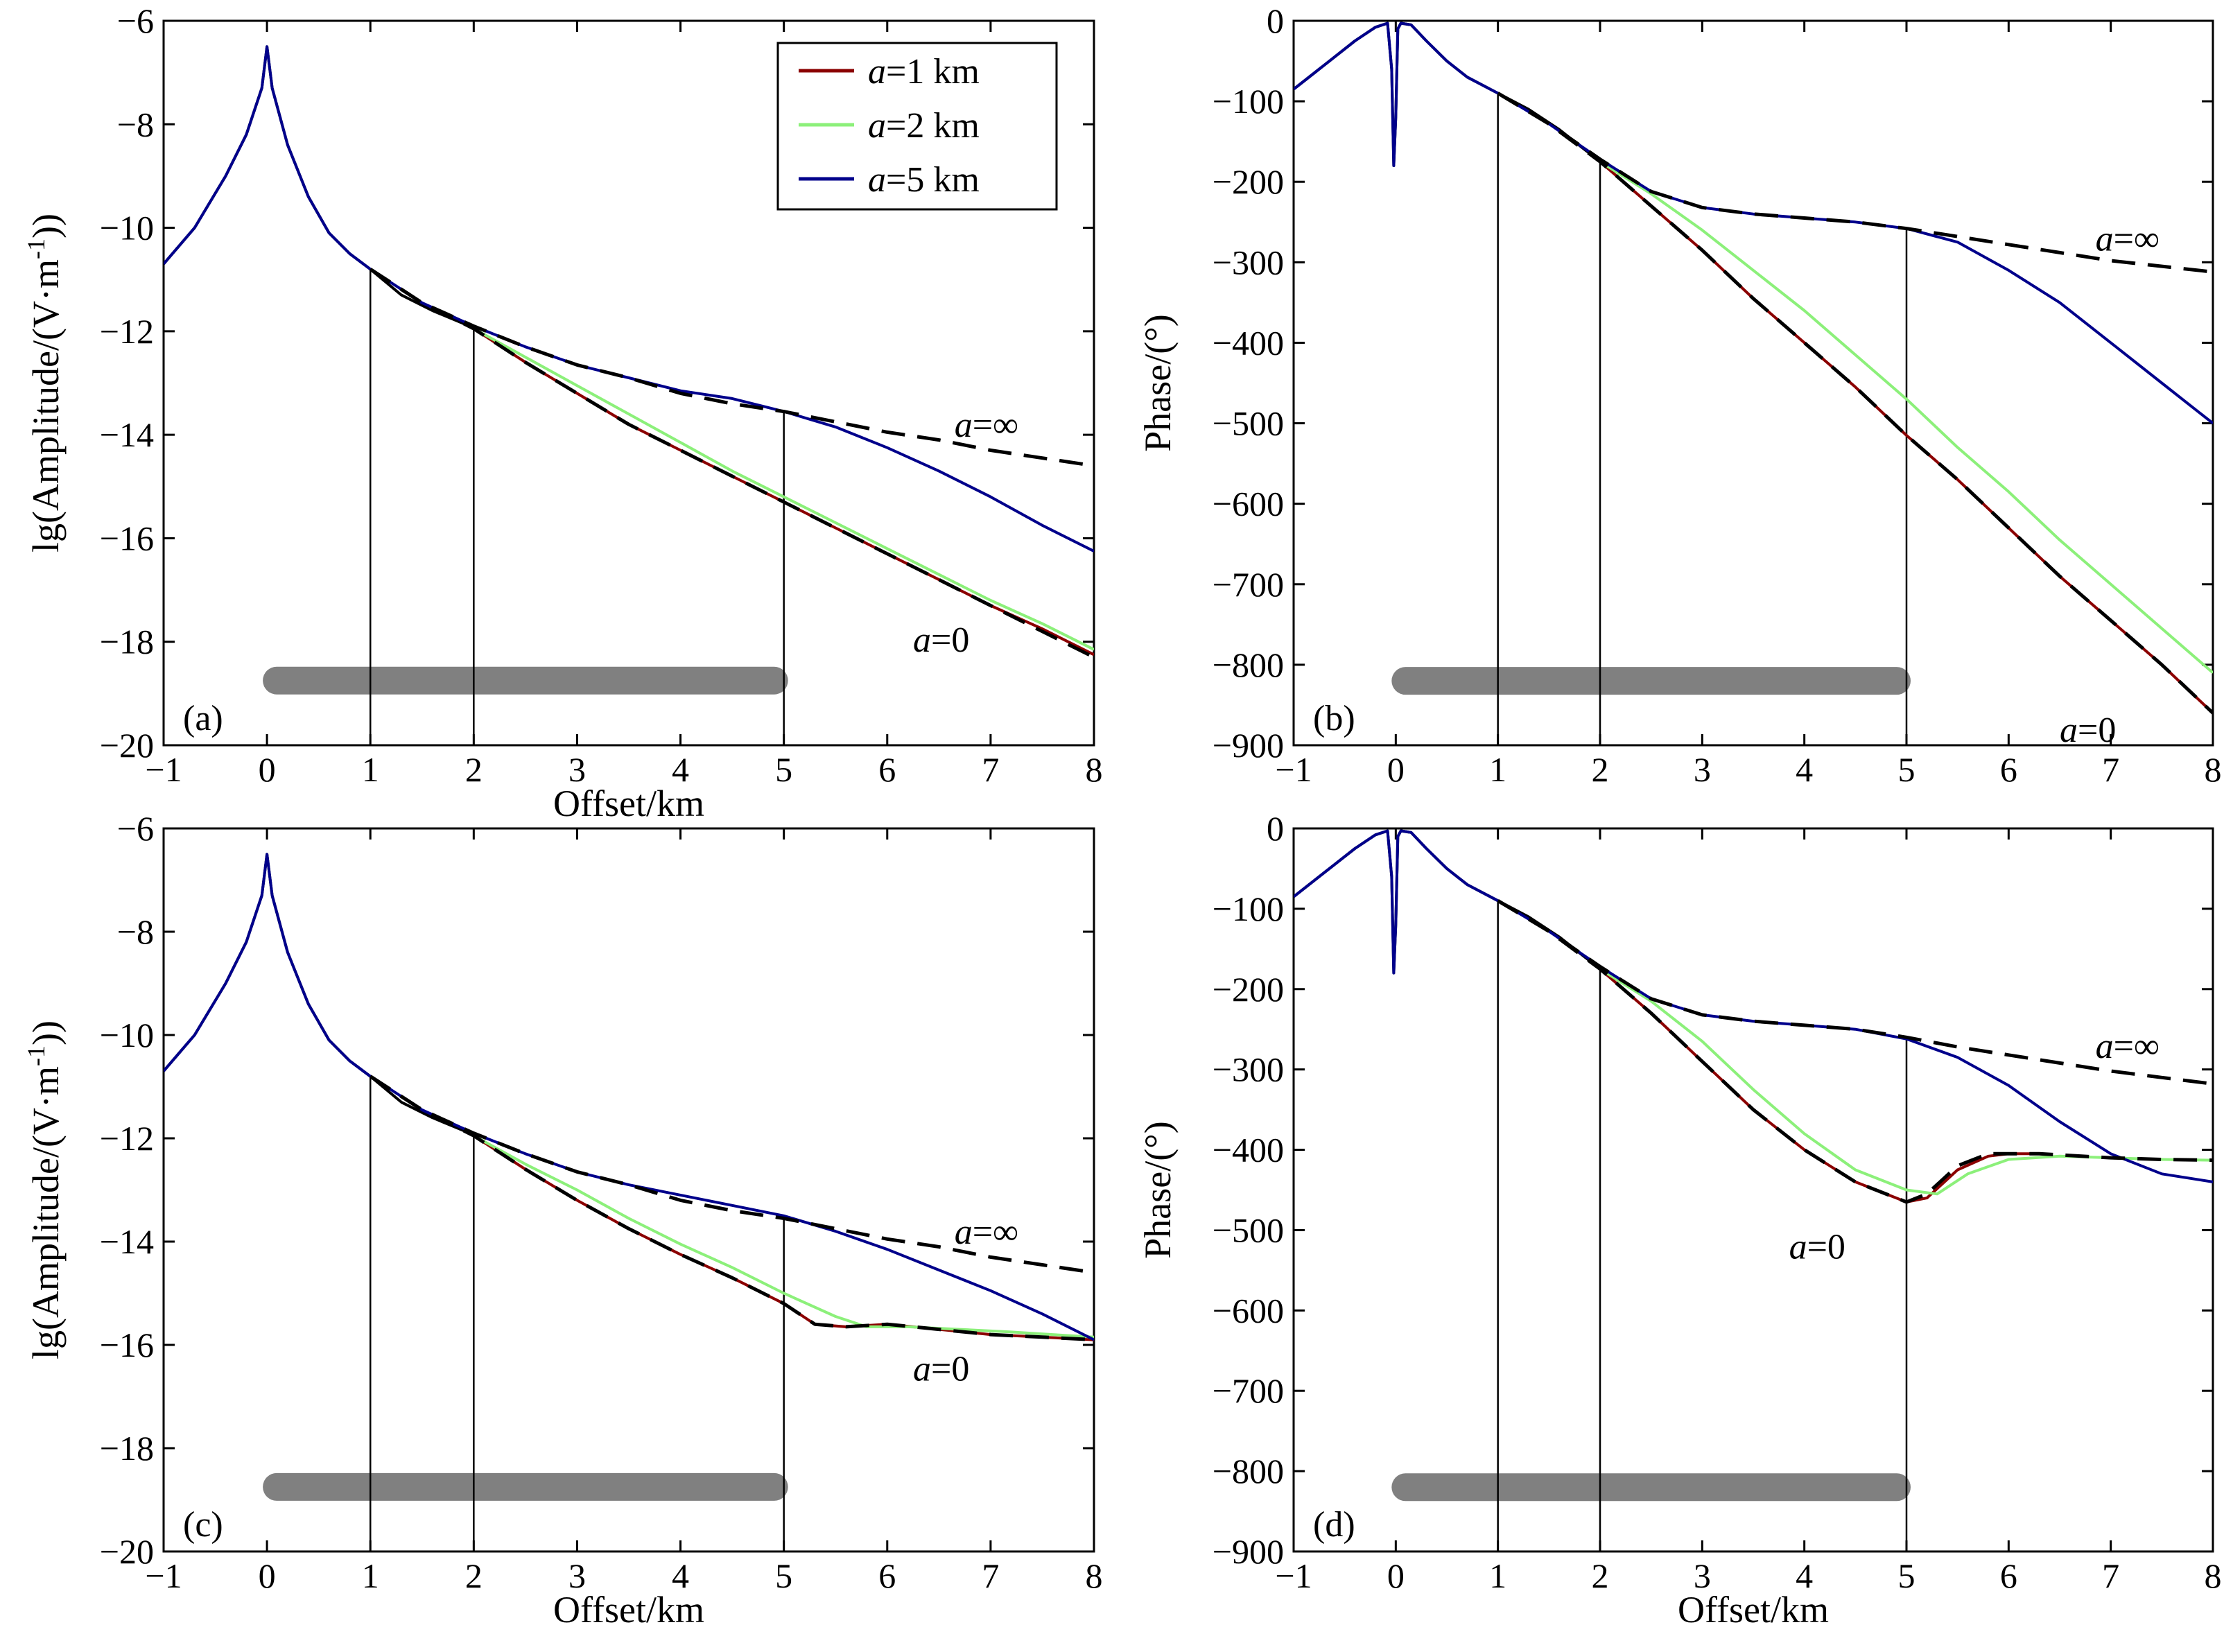 The width and height of the screenshot is (2224, 1652). I want to click on legend-entry-rest: =2 km, so click(933, 126).